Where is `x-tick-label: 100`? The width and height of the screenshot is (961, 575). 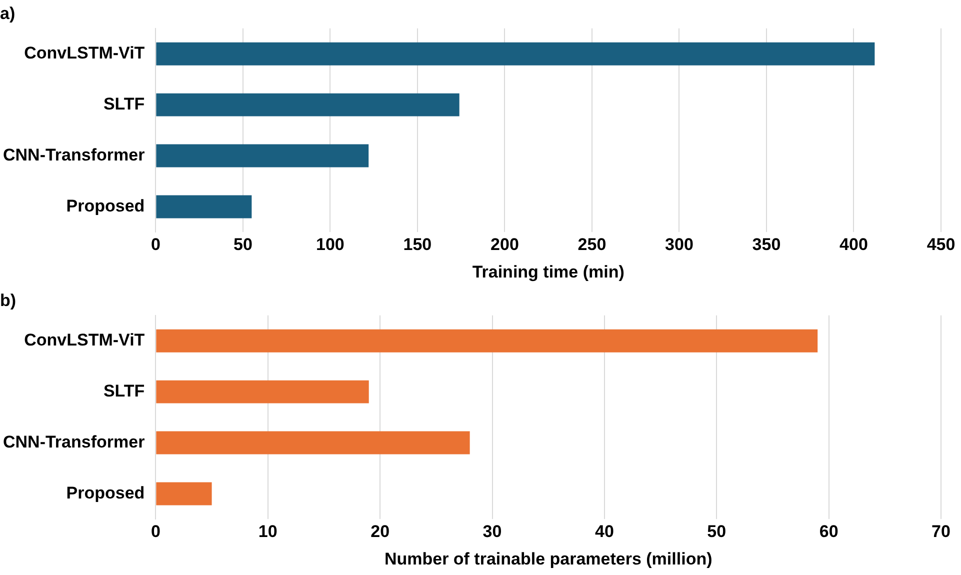 x-tick-label: 100 is located at coordinates (330, 244).